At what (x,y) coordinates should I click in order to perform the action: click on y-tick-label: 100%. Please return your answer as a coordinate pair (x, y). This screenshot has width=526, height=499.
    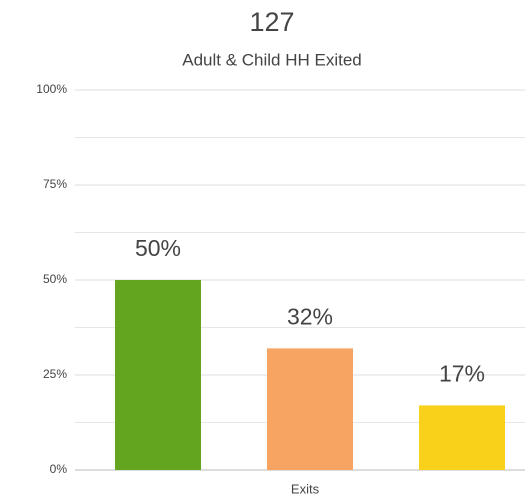
    Looking at the image, I should click on (51, 89).